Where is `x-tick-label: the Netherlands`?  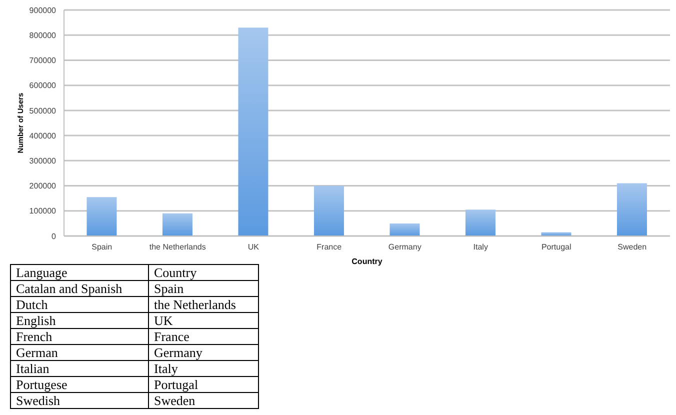 x-tick-label: the Netherlands is located at coordinates (177, 247).